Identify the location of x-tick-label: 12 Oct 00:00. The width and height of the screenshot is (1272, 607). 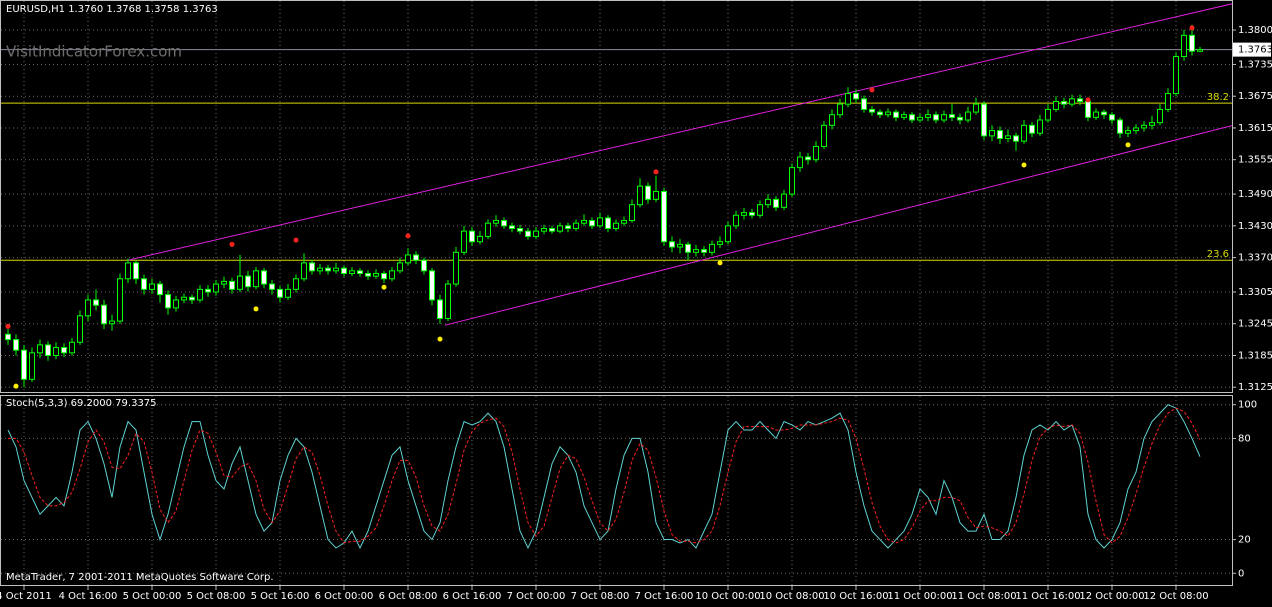
(1111, 596).